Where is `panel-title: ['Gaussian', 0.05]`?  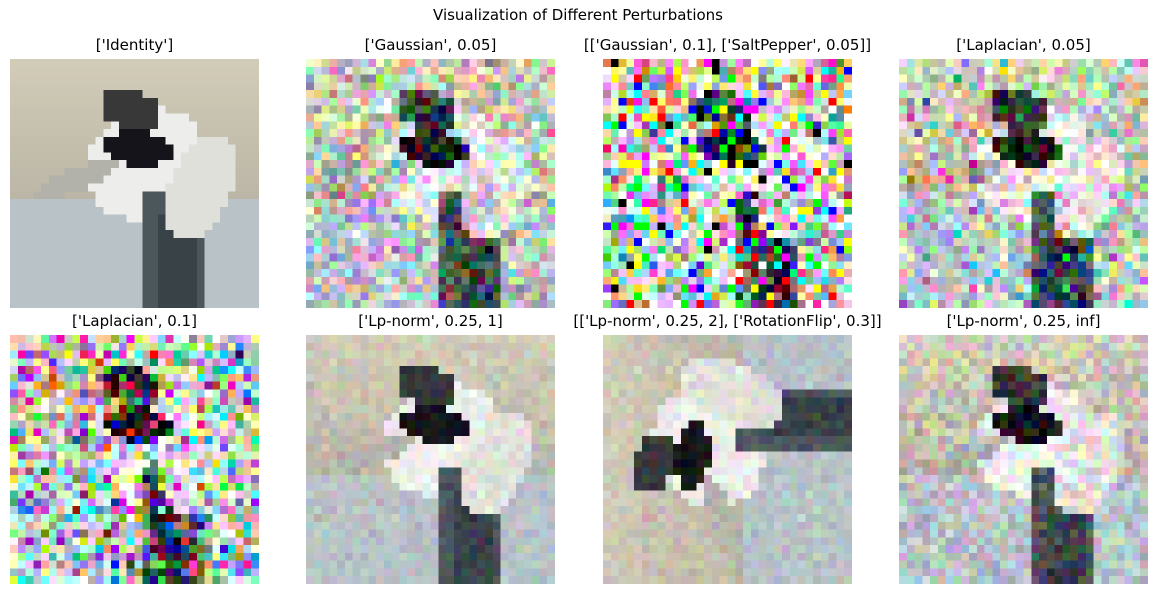
panel-title: ['Gaussian', 0.05] is located at coordinates (430, 45).